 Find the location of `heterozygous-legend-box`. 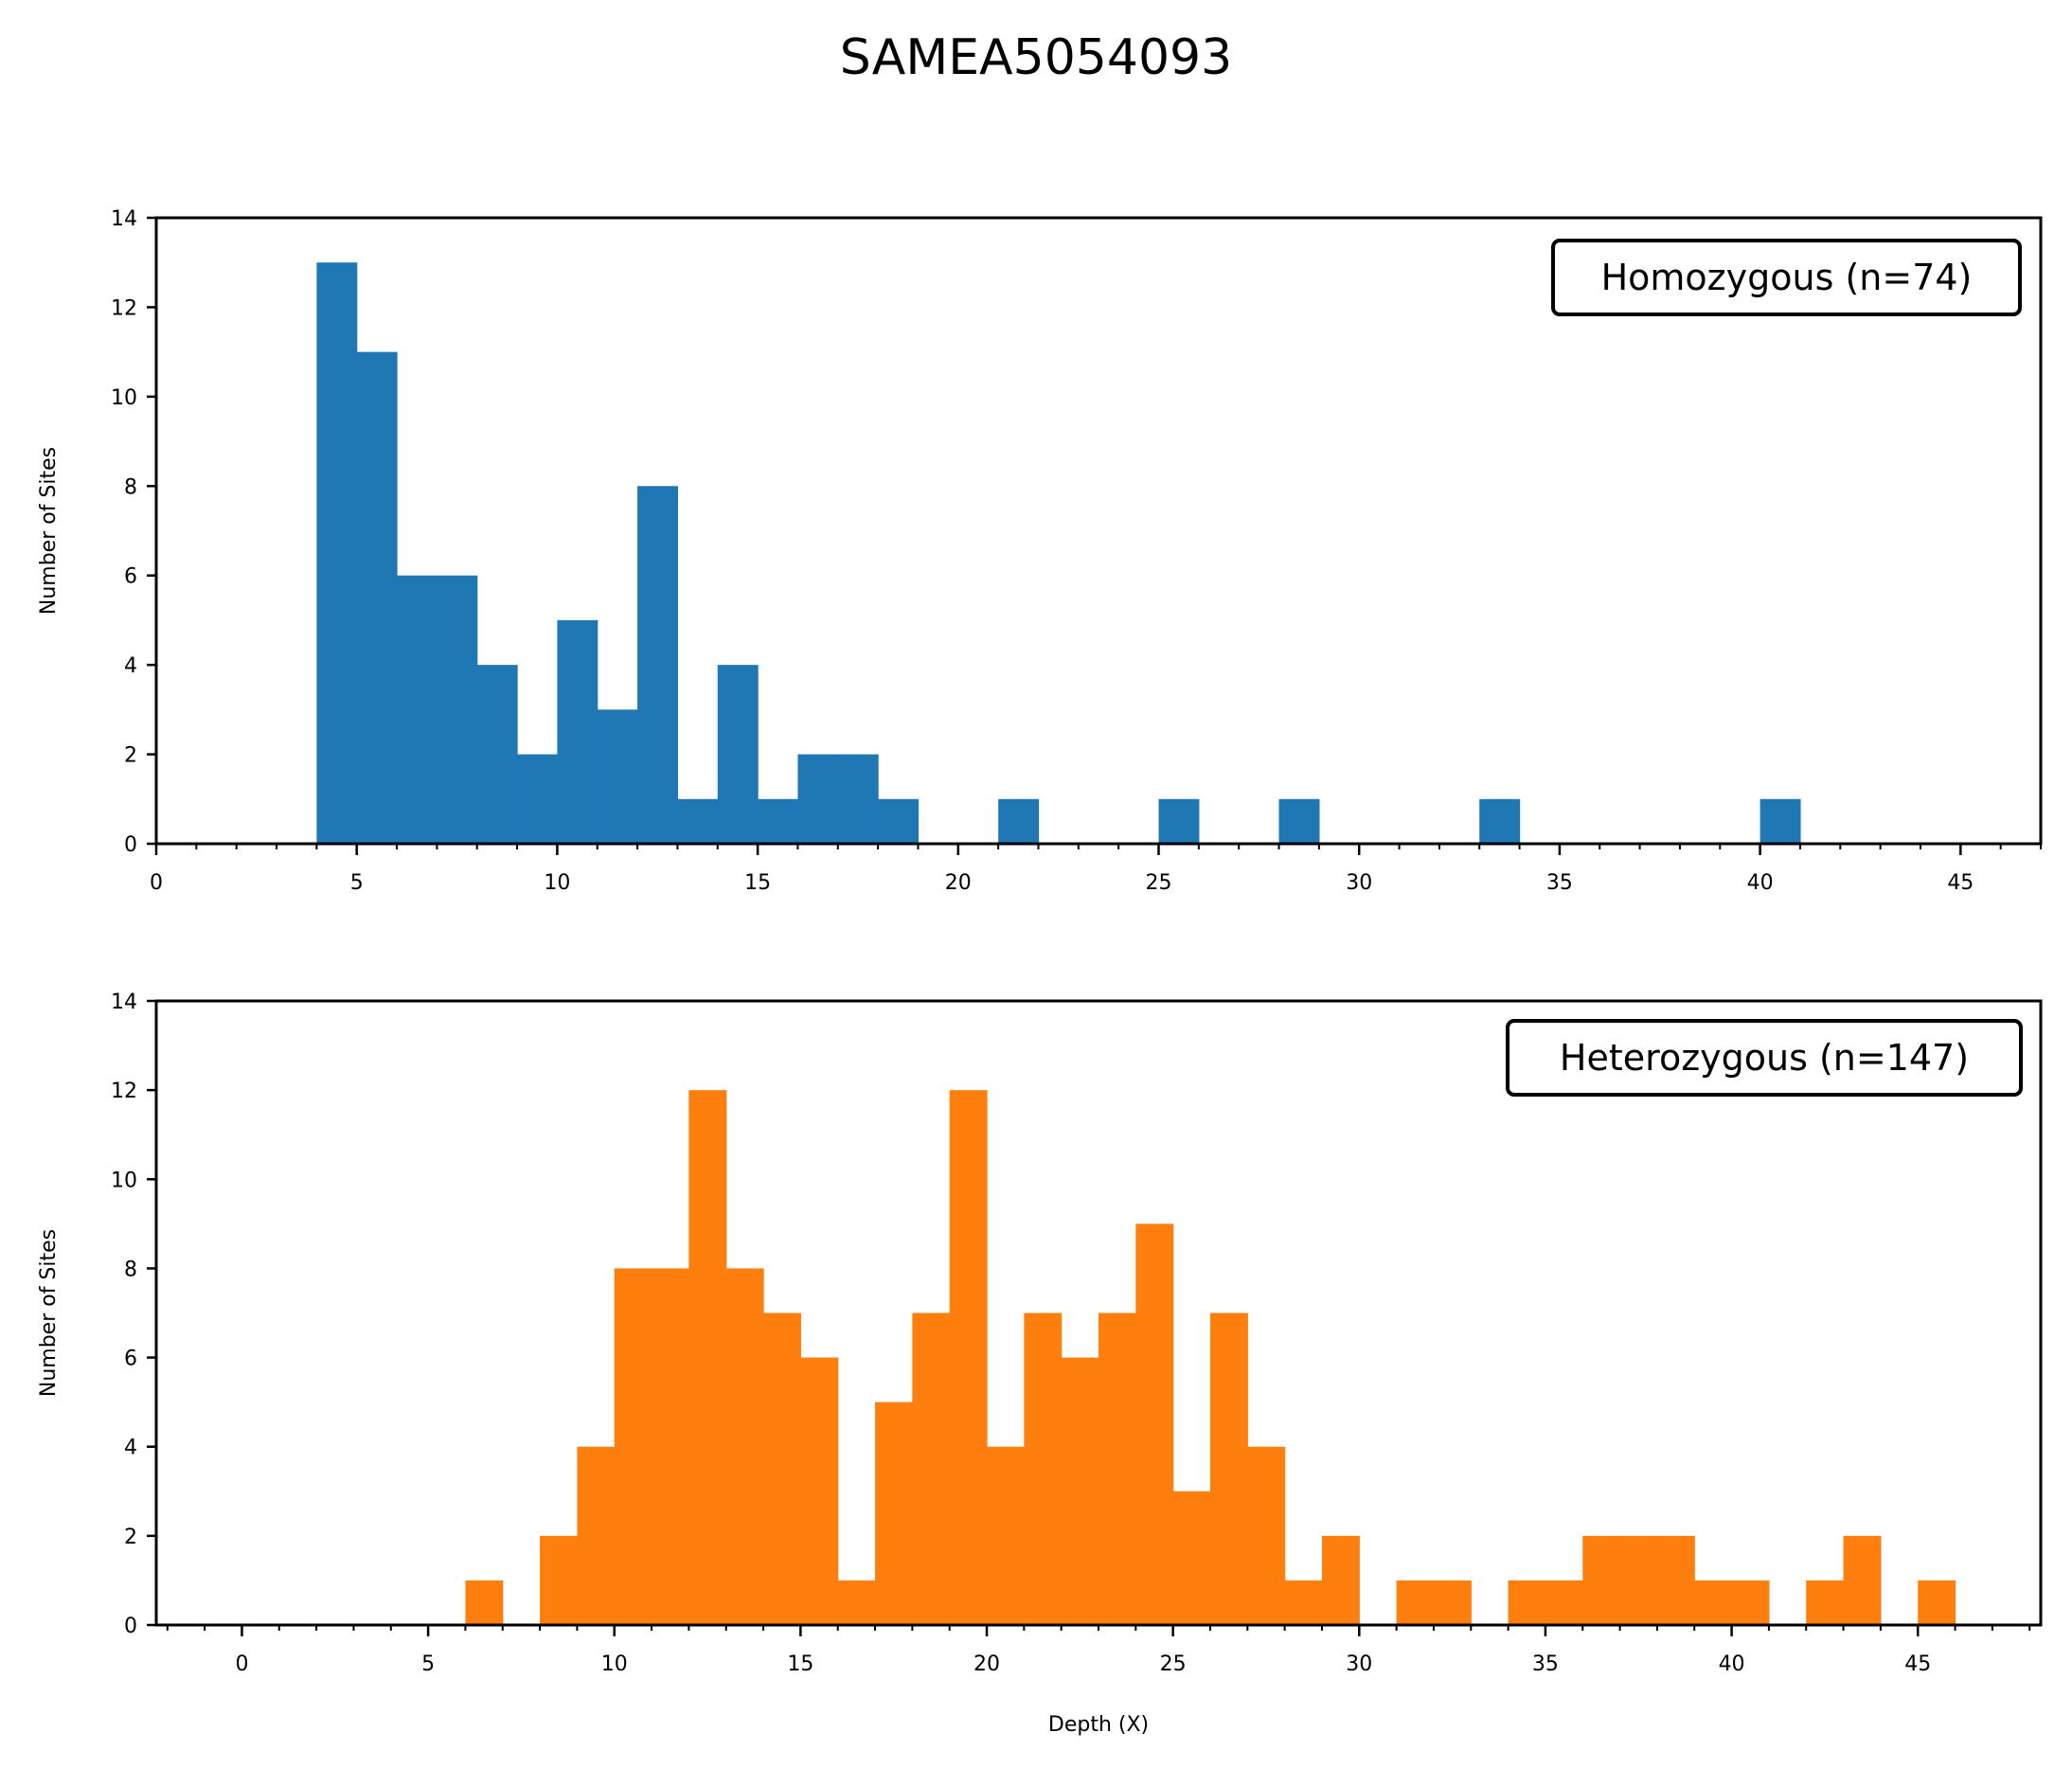

heterozygous-legend-box is located at coordinates (1764, 1058).